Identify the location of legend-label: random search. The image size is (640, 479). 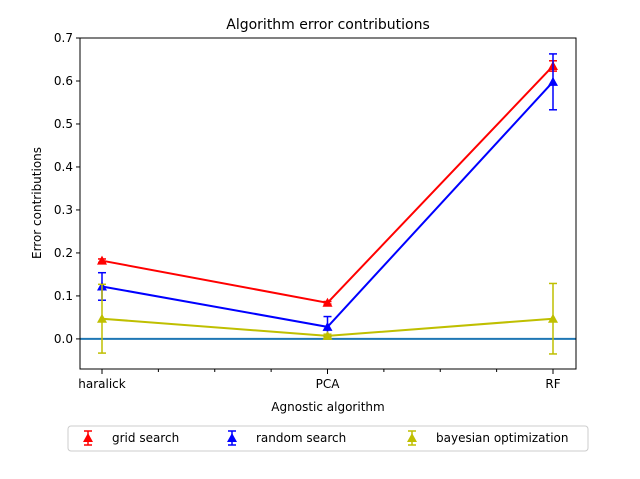
(301, 438).